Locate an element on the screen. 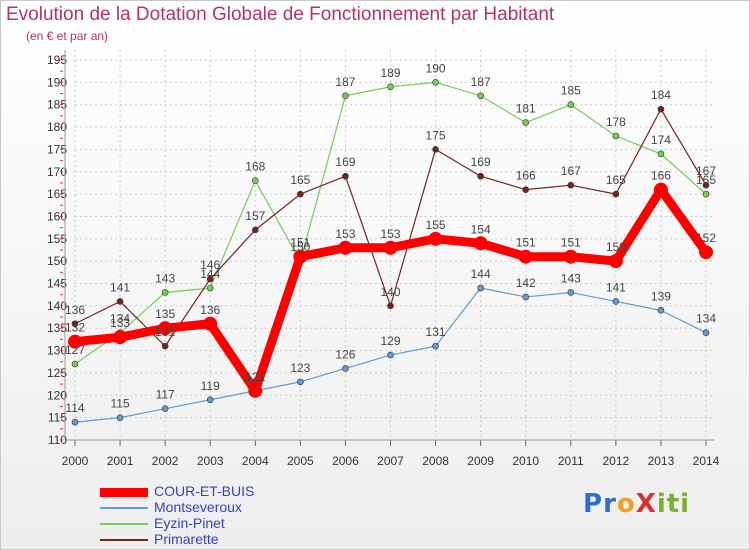 This screenshot has width=750, height=550. data-label: 136 is located at coordinates (75, 310).